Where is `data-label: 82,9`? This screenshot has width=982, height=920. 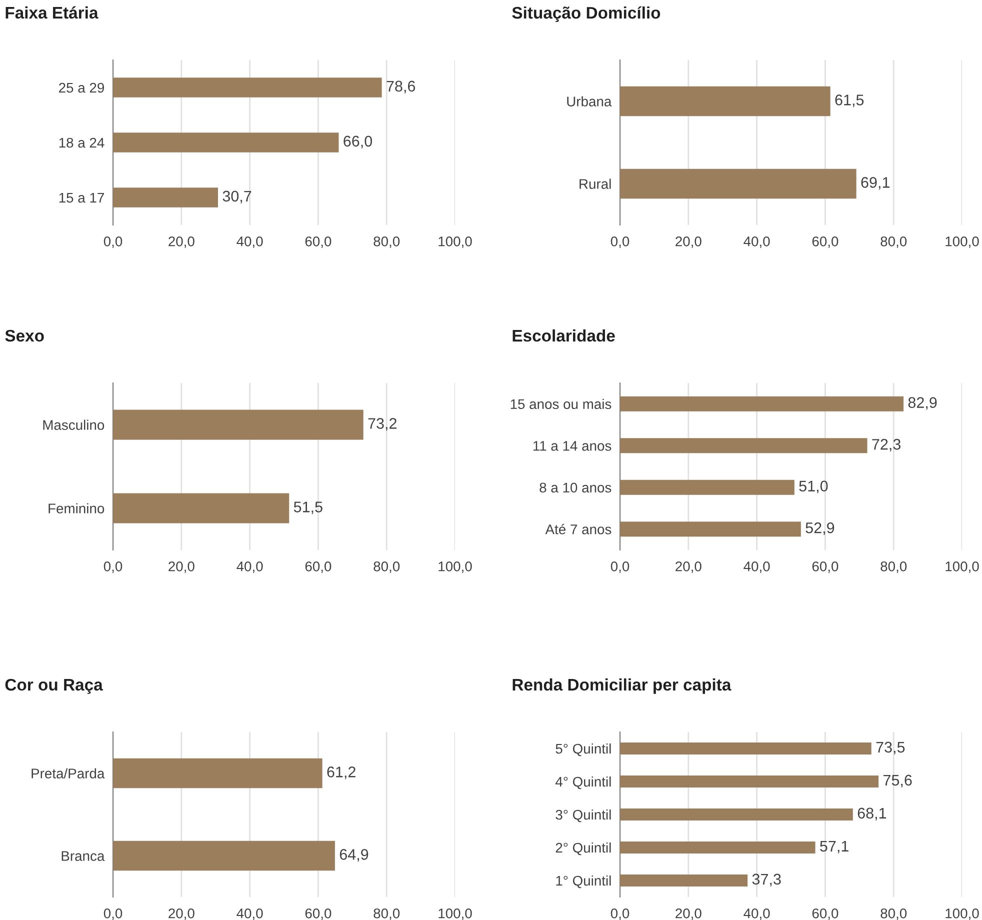
data-label: 82,9 is located at coordinates (922, 403).